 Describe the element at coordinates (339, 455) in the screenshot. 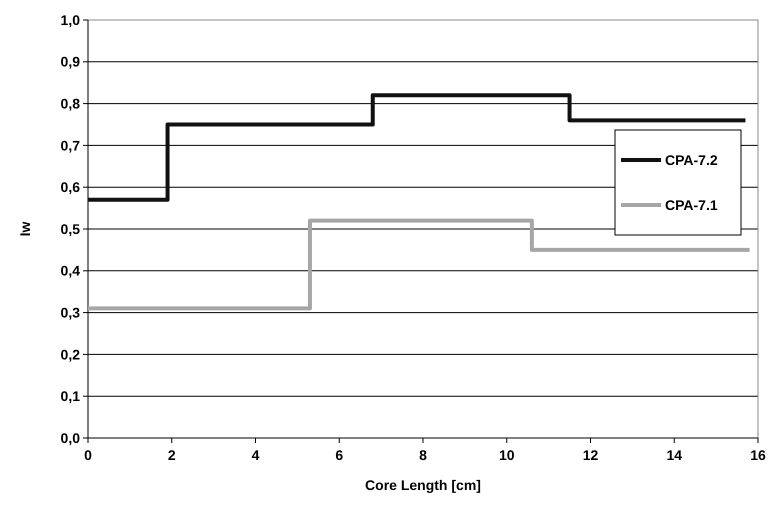

I see `x-tick-label: 6` at that location.